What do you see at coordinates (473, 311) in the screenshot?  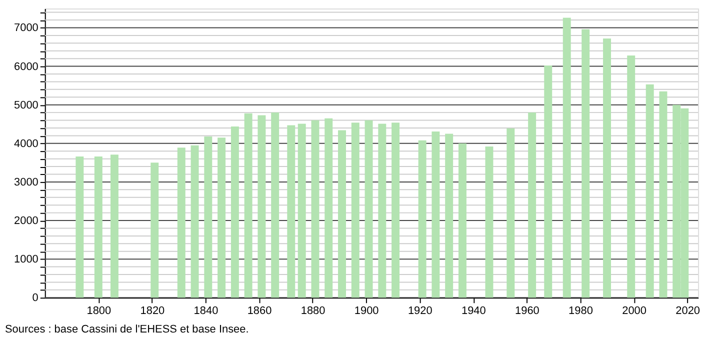 I see `x-tick-label: 1940` at bounding box center [473, 311].